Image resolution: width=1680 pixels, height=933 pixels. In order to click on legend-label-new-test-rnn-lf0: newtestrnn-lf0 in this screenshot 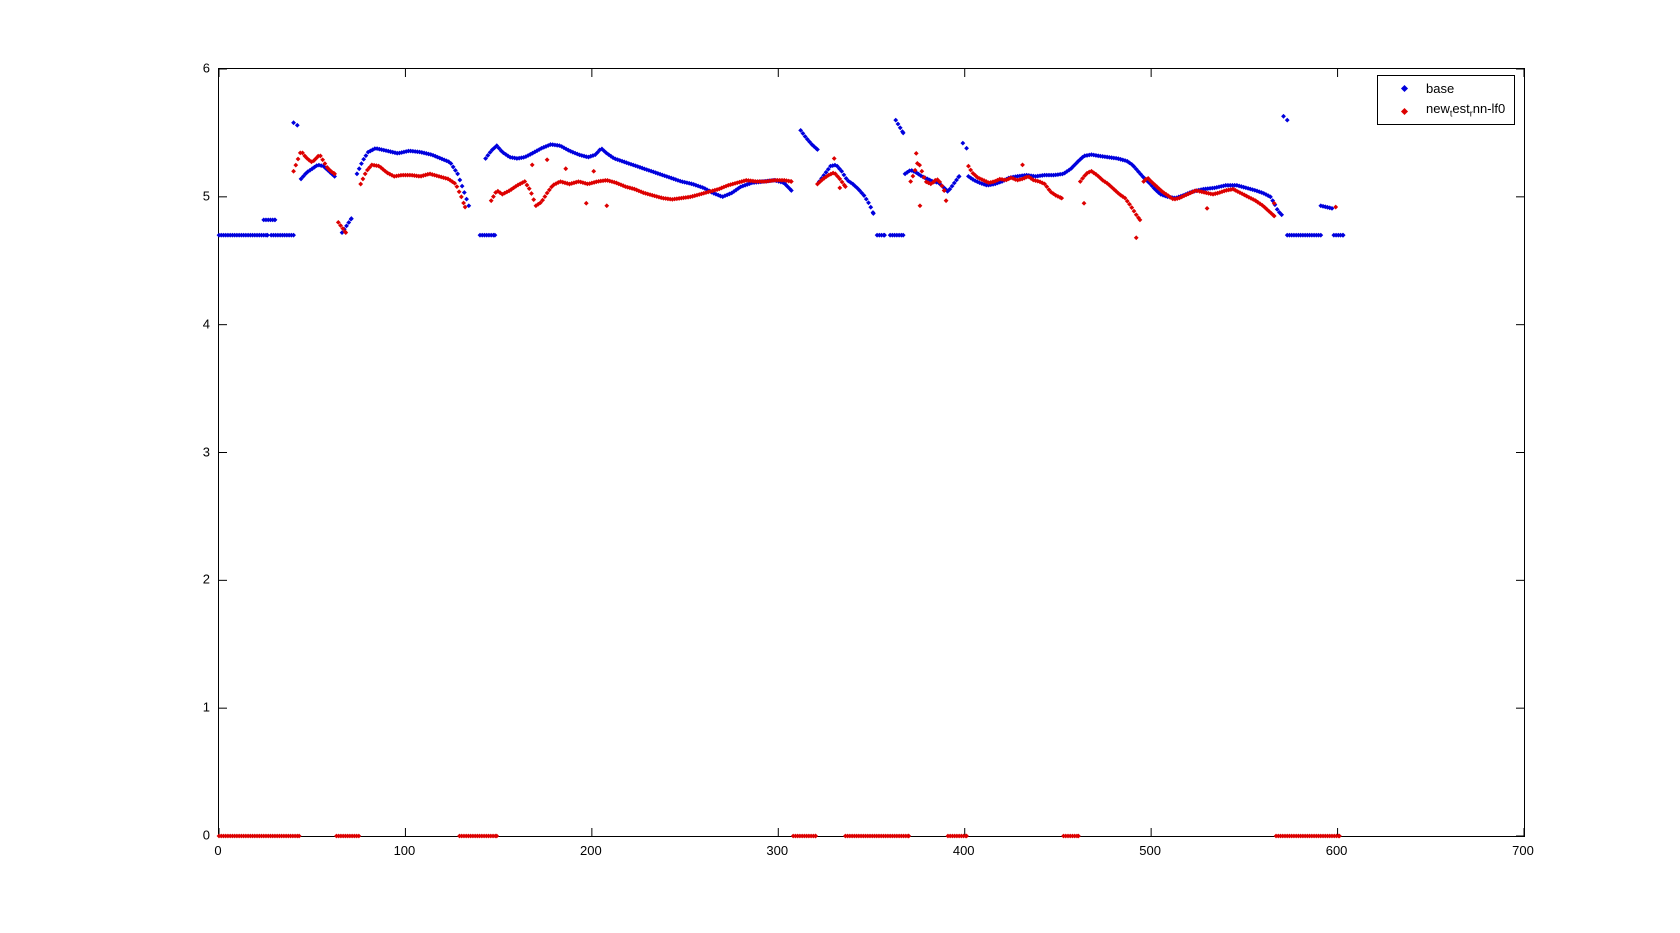, I will do `click(1466, 110)`.